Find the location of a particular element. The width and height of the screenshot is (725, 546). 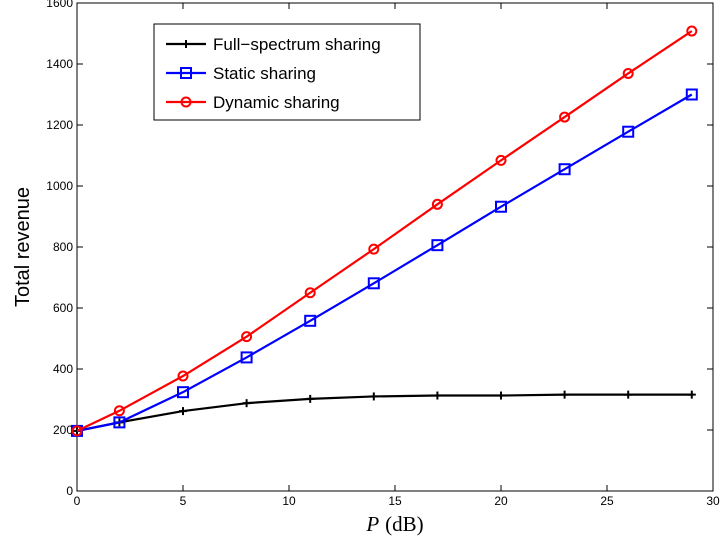

legend-label: Static sharing is located at coordinates (264, 73).